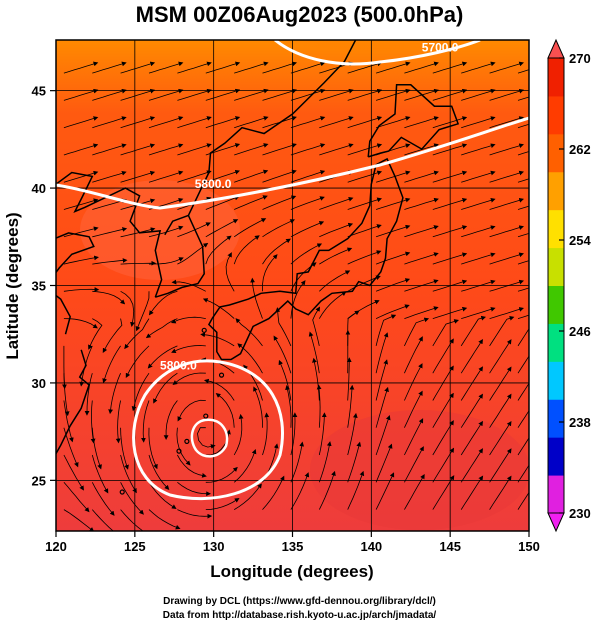 This screenshot has width=599, height=625. I want to click on colorbar-tick-label: 254, so click(580, 240).